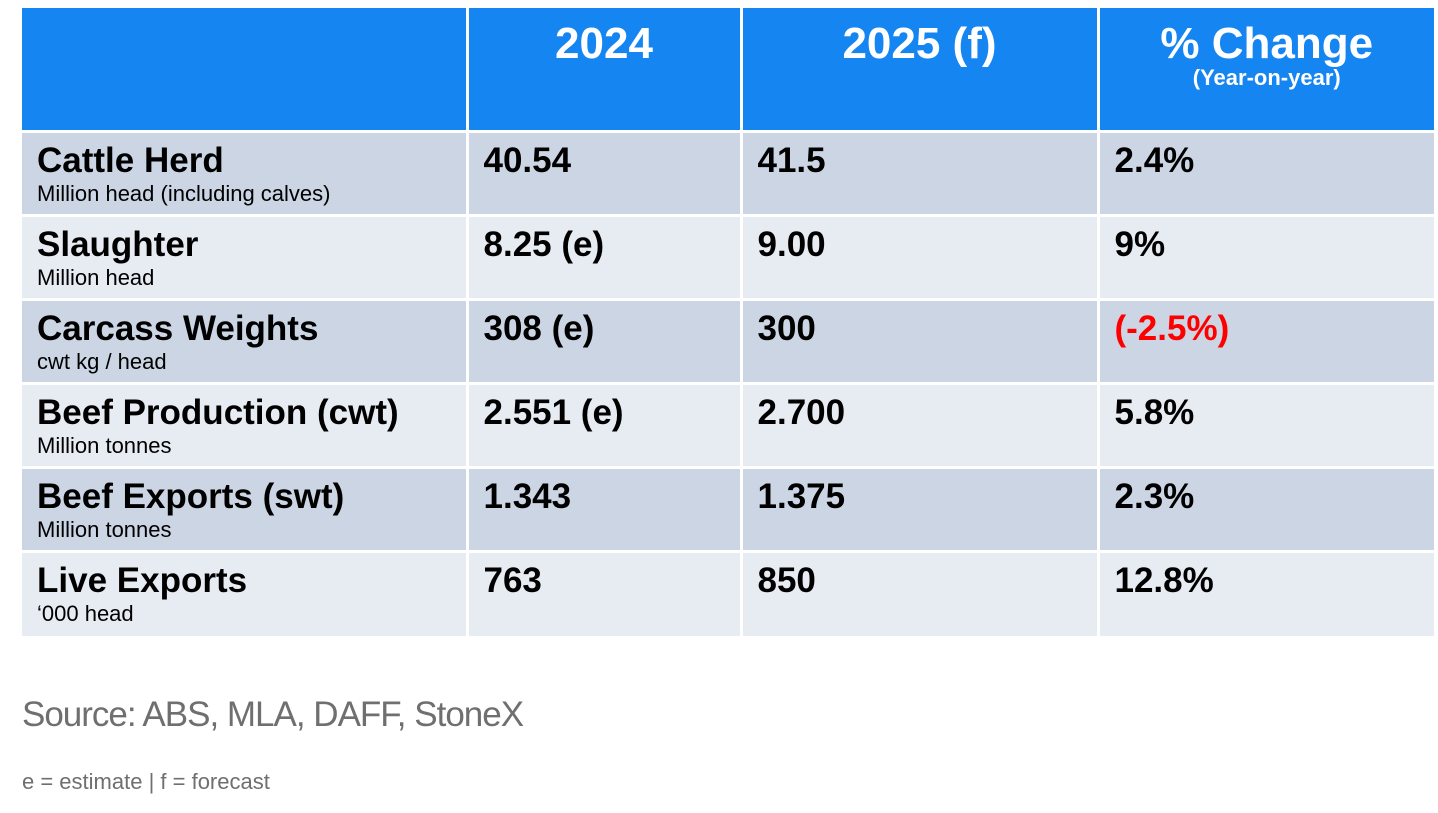 The width and height of the screenshot is (1438, 813). What do you see at coordinates (539, 328) in the screenshot?
I see `value-2024: 308 (e)` at bounding box center [539, 328].